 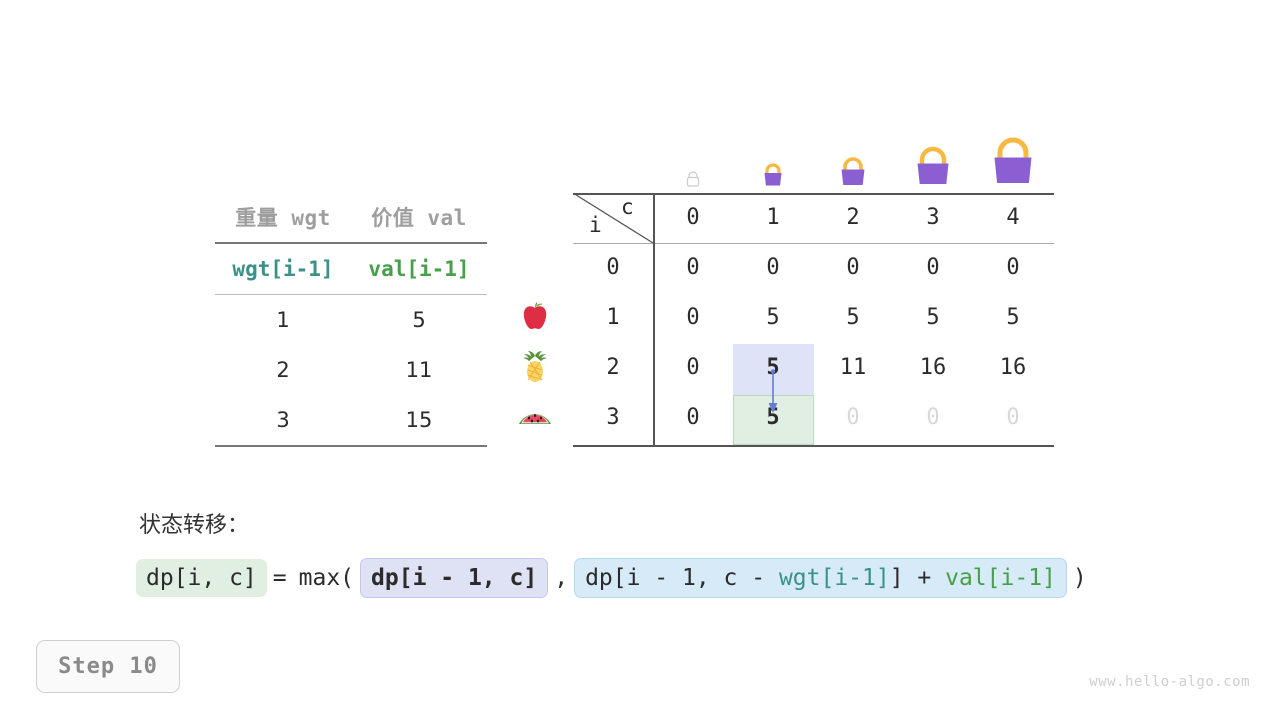 I want to click on dp-bottom-rule, so click(x=813, y=446).